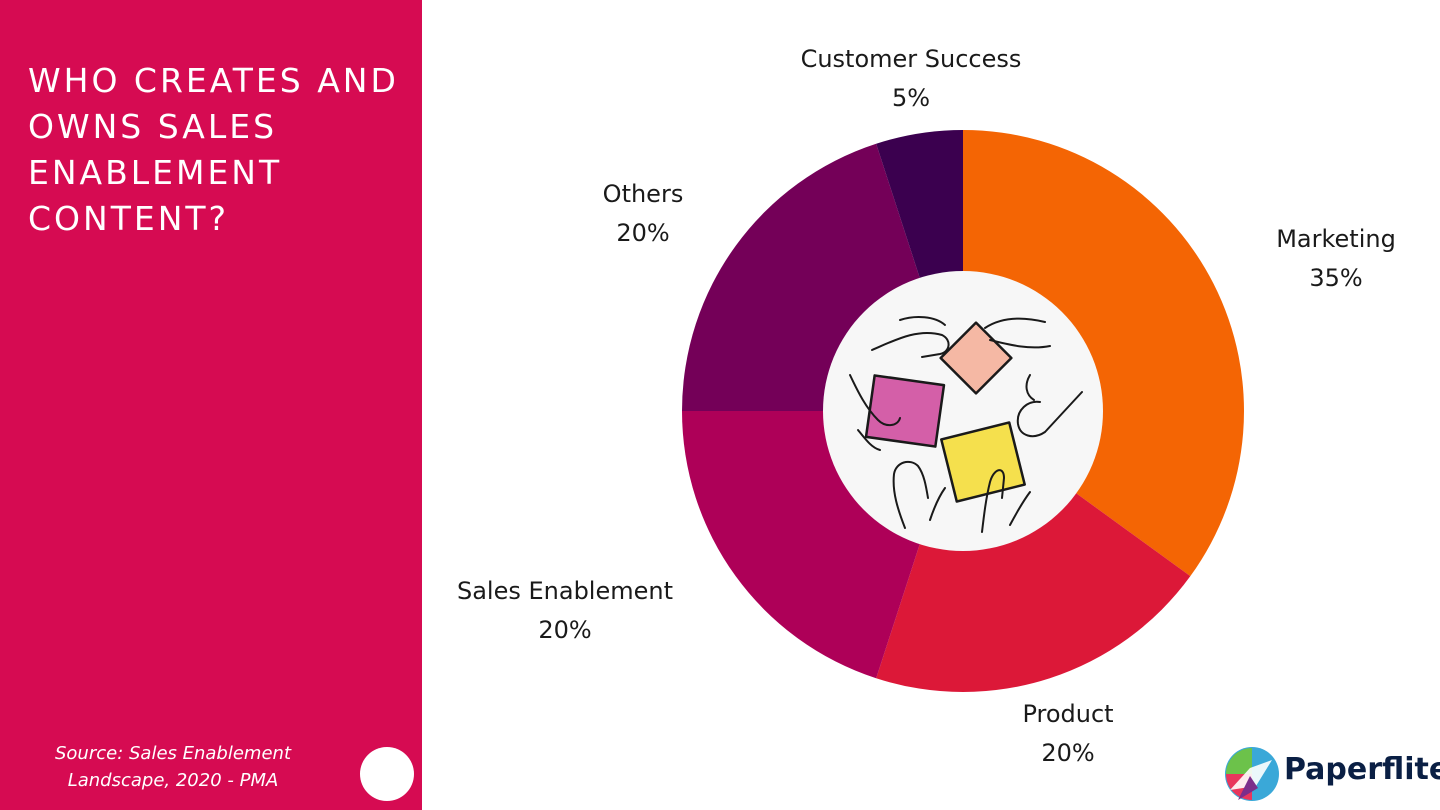 The image size is (1440, 810). I want to click on slice-value-label: 5%, so click(911, 98).